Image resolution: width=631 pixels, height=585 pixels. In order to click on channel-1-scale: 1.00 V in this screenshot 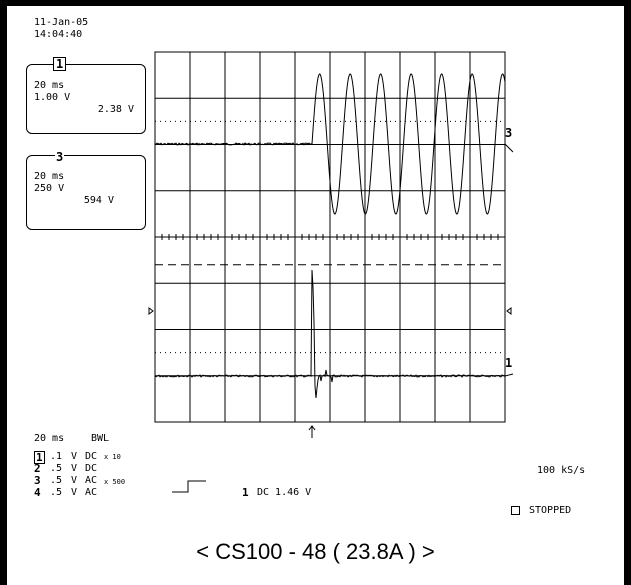, I will do `click(52, 97)`.